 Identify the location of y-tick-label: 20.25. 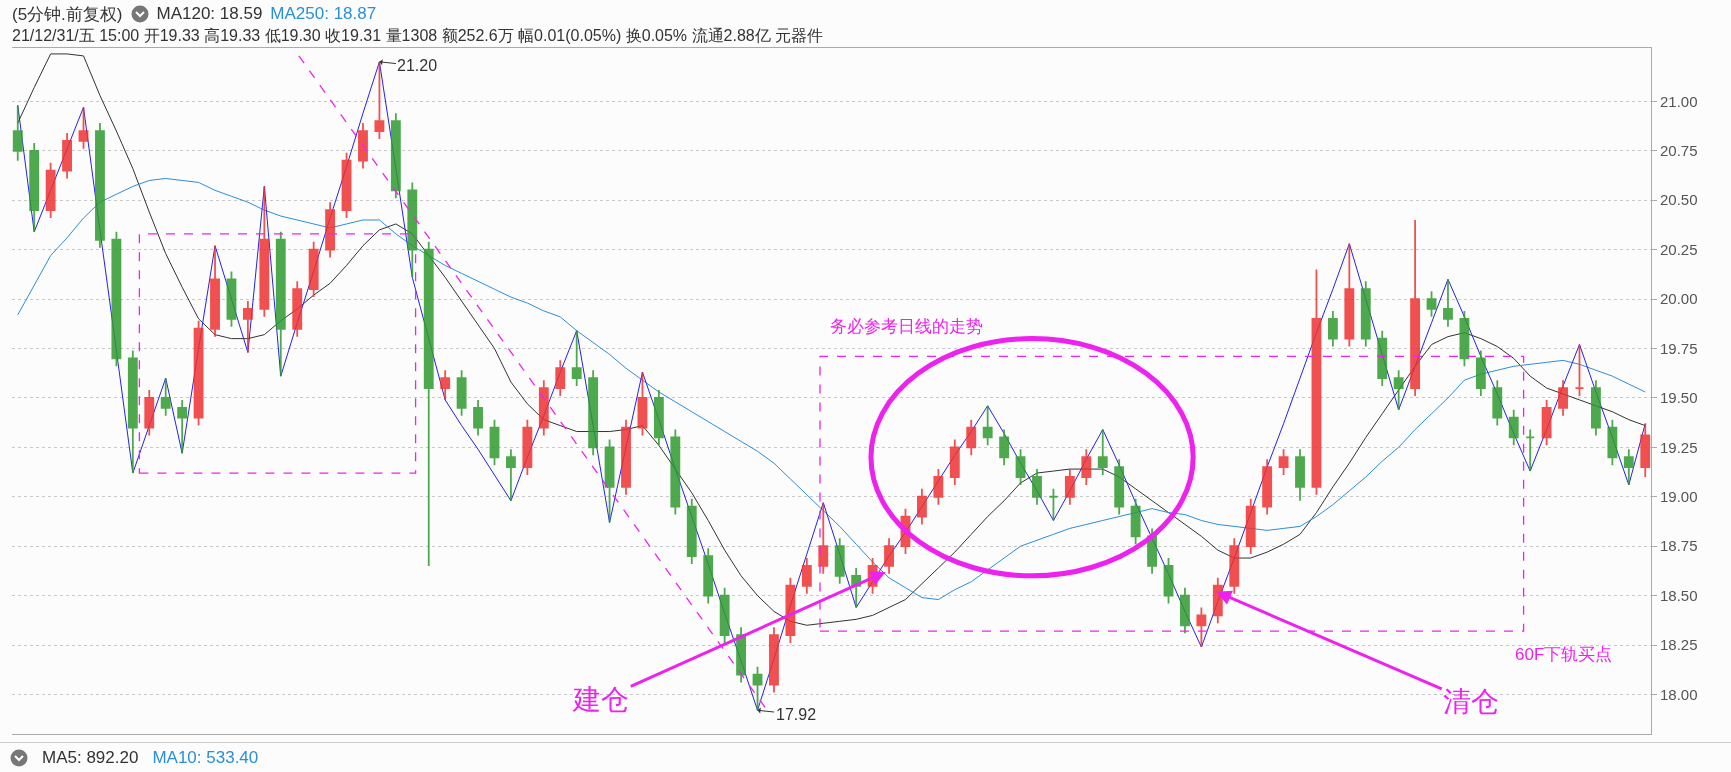
(1679, 249).